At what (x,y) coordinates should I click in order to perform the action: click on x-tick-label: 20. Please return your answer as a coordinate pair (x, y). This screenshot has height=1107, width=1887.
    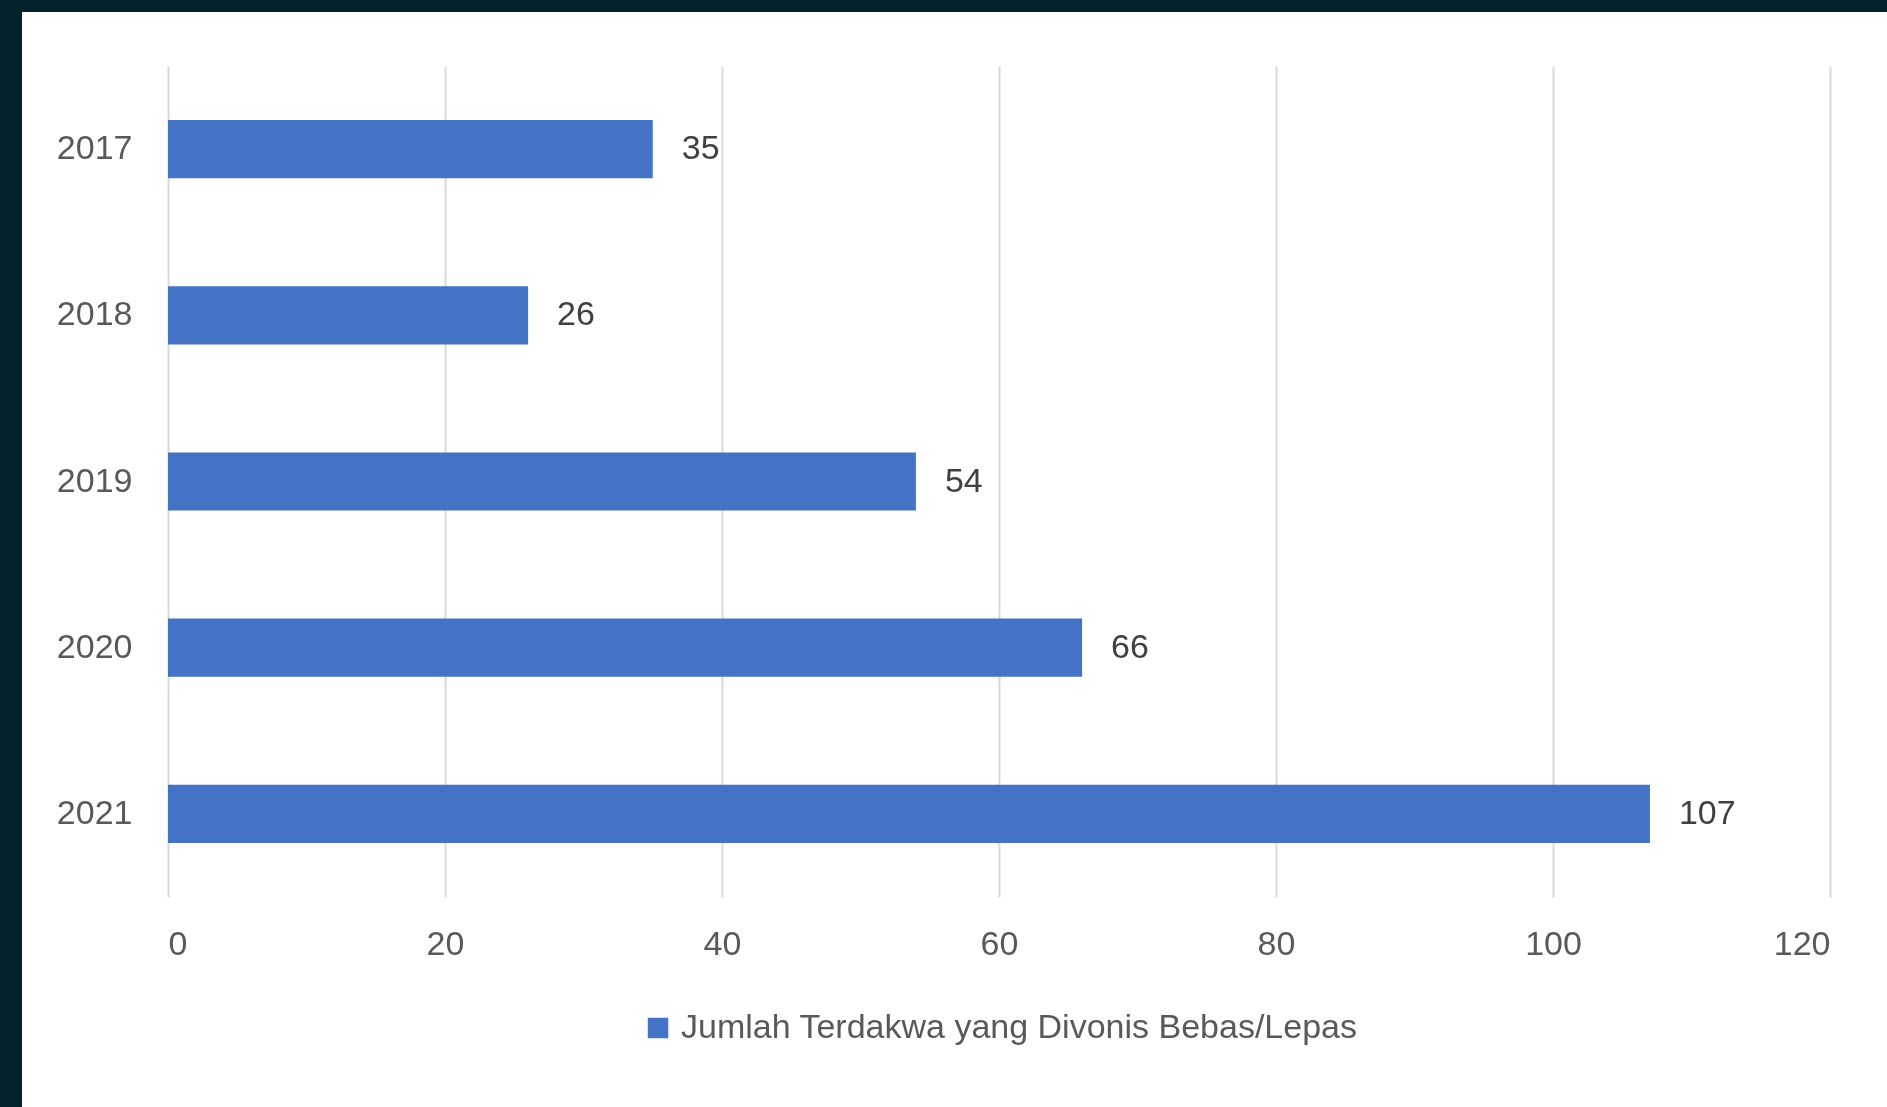
    Looking at the image, I should click on (445, 942).